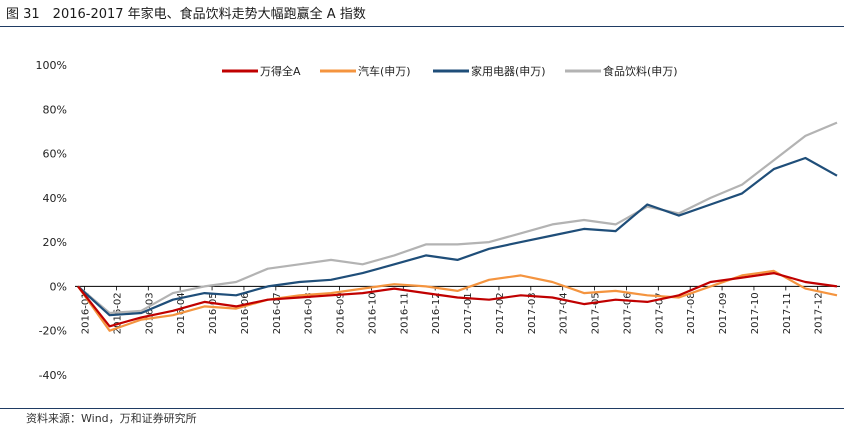 The width and height of the screenshot is (844, 426). Describe the element at coordinates (723, 313) in the screenshot. I see `x-tick-label: 2017-09` at that location.